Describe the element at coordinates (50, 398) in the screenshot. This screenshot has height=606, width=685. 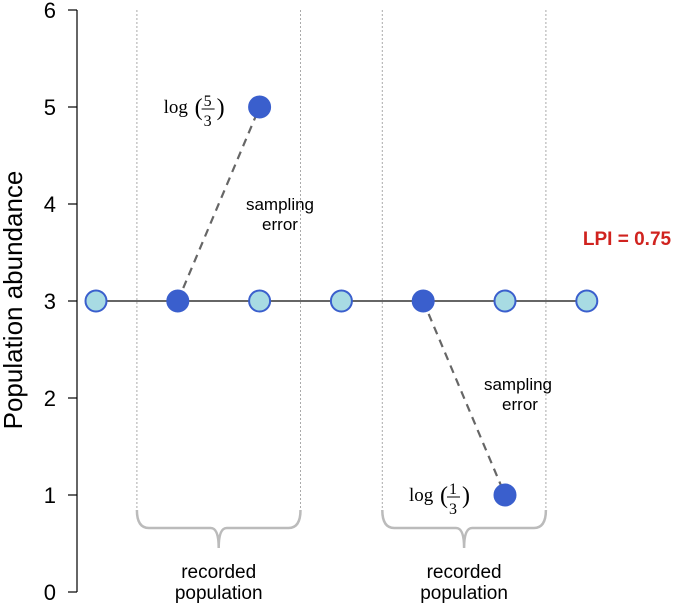
I see `y-tick-label: 2` at that location.